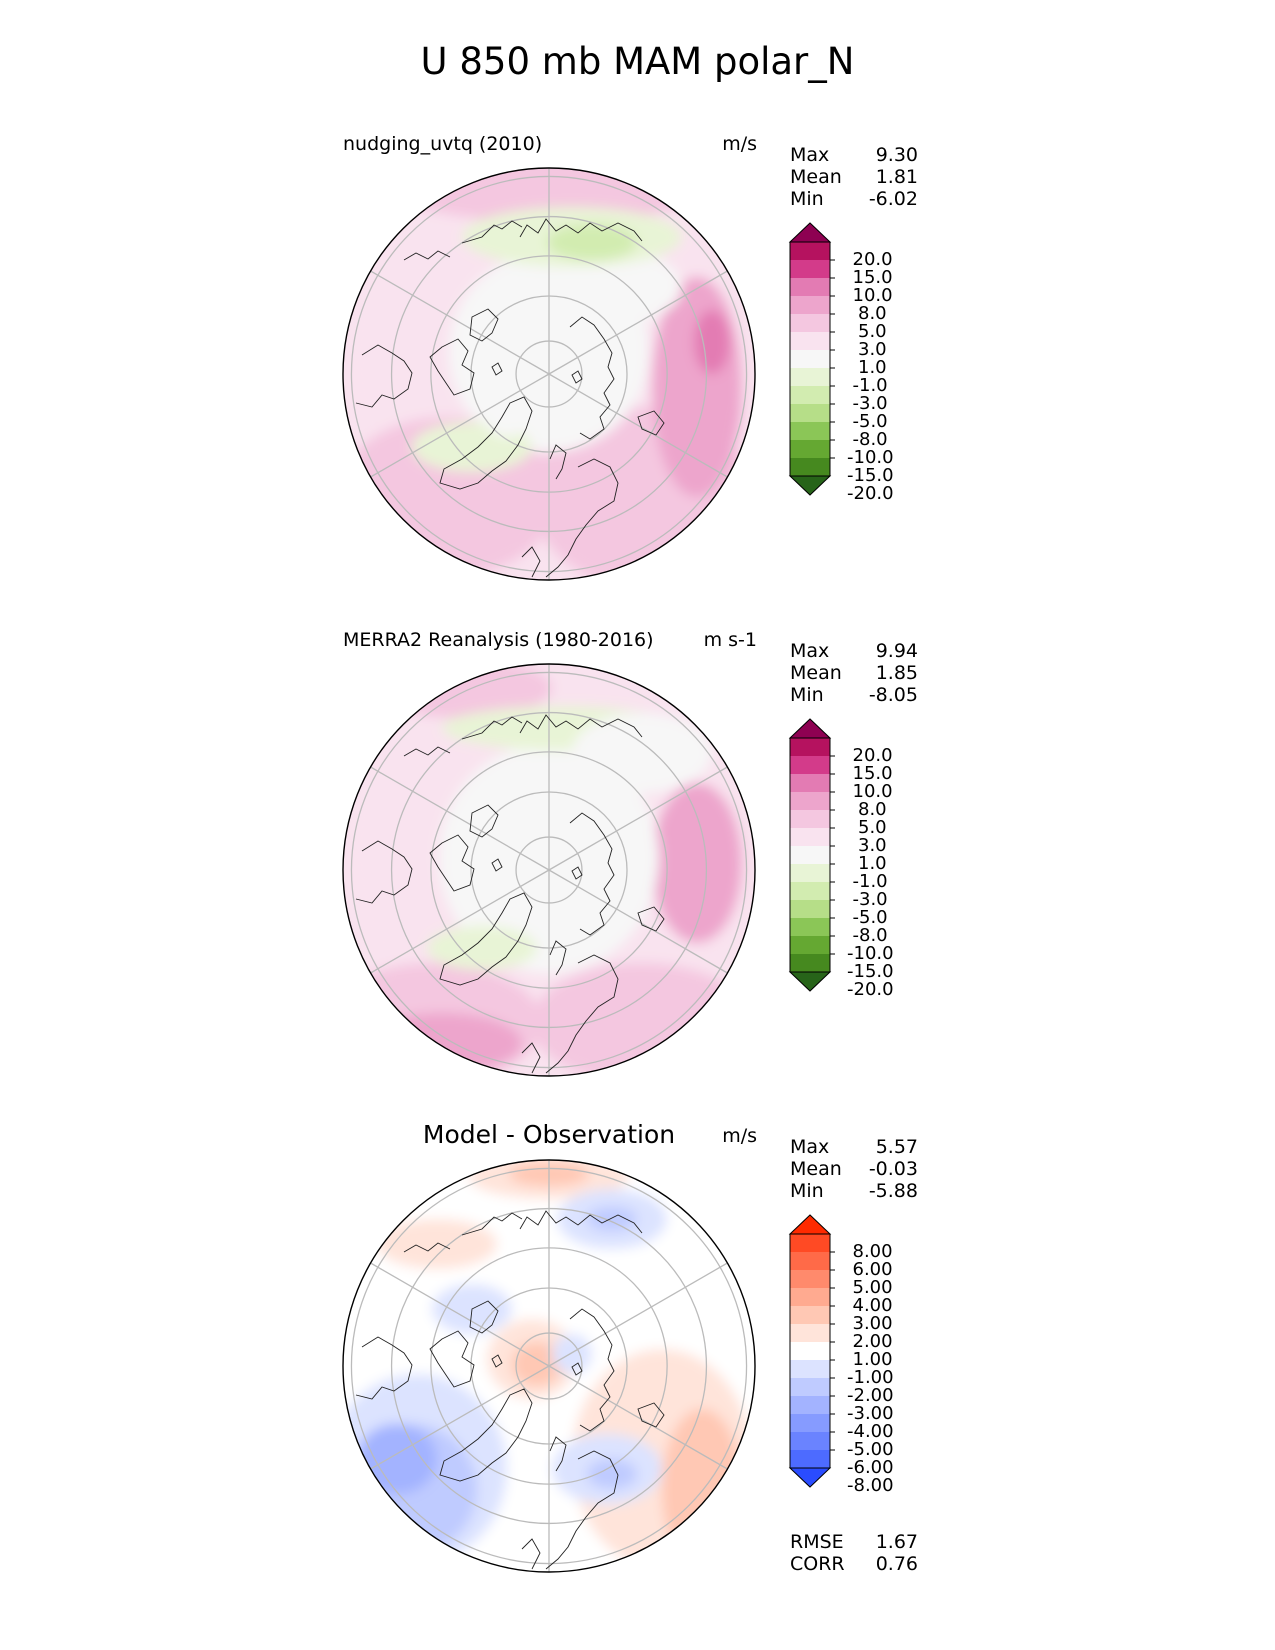 The image size is (1275, 1650). Describe the element at coordinates (870, 1395) in the screenshot. I see `colorbar-label: -2.00` at that location.